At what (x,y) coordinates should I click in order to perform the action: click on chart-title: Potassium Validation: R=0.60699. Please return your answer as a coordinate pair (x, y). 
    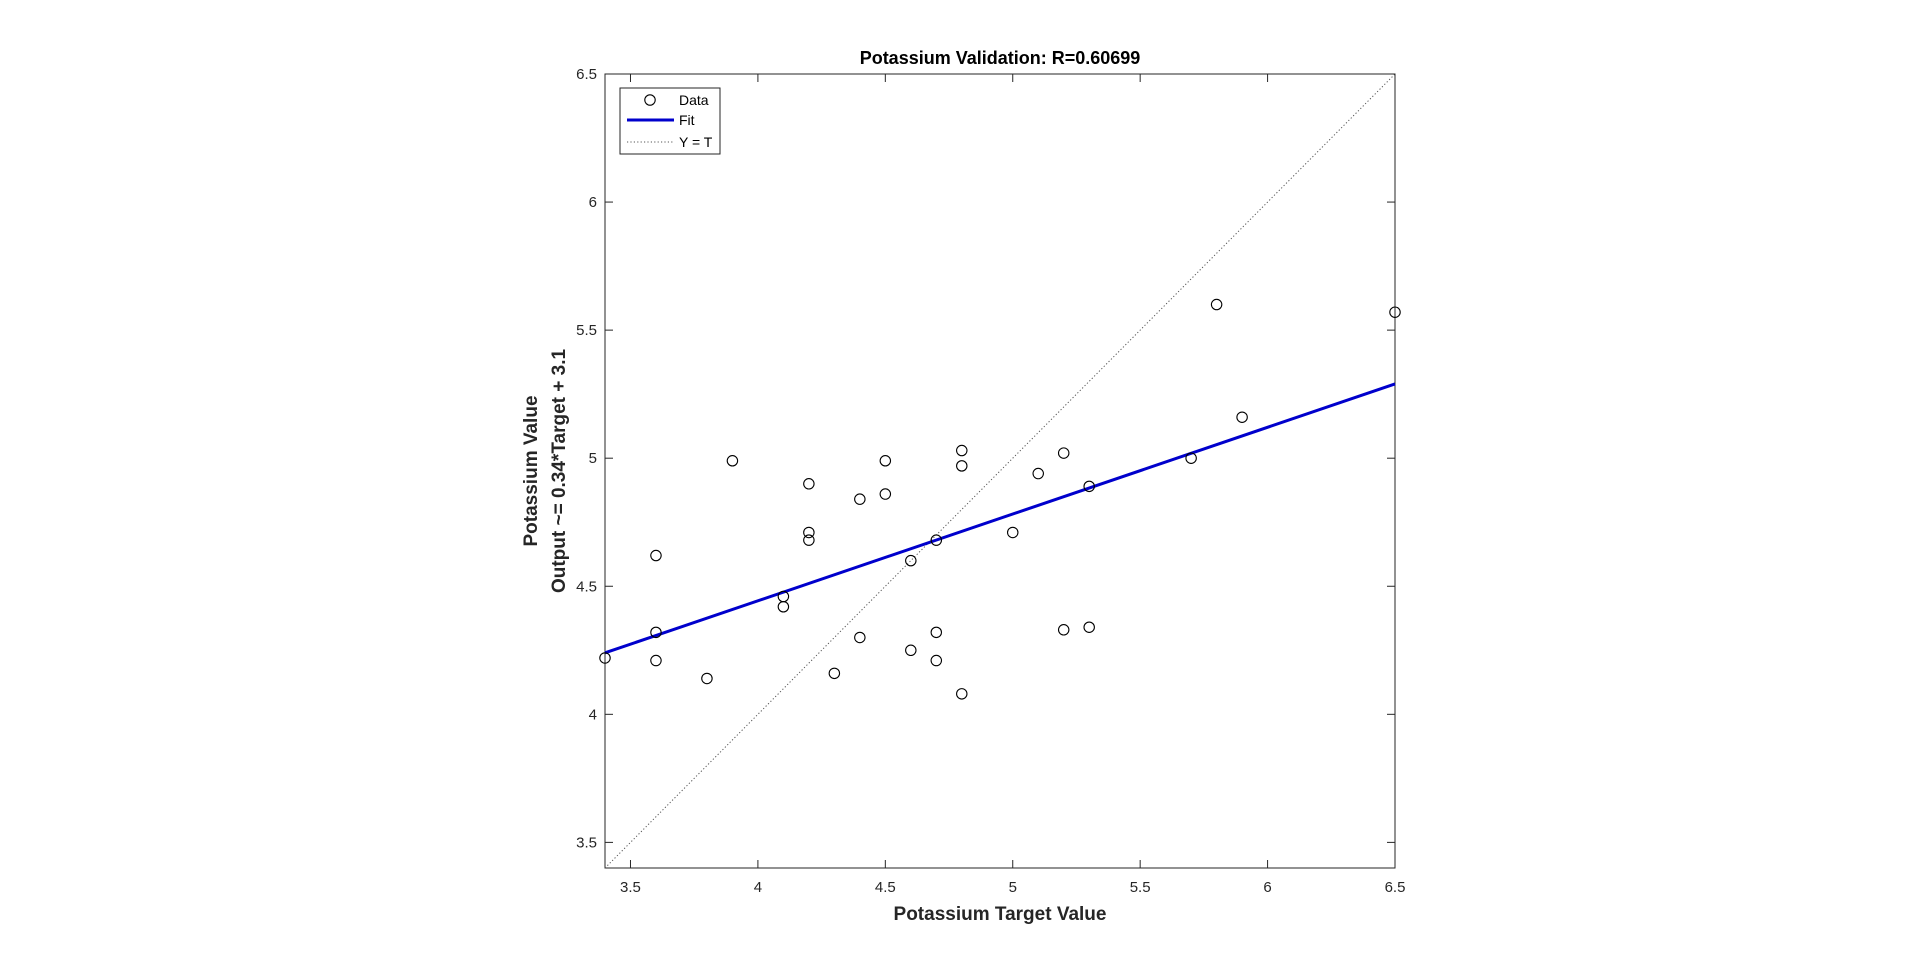
    Looking at the image, I should click on (1000, 58).